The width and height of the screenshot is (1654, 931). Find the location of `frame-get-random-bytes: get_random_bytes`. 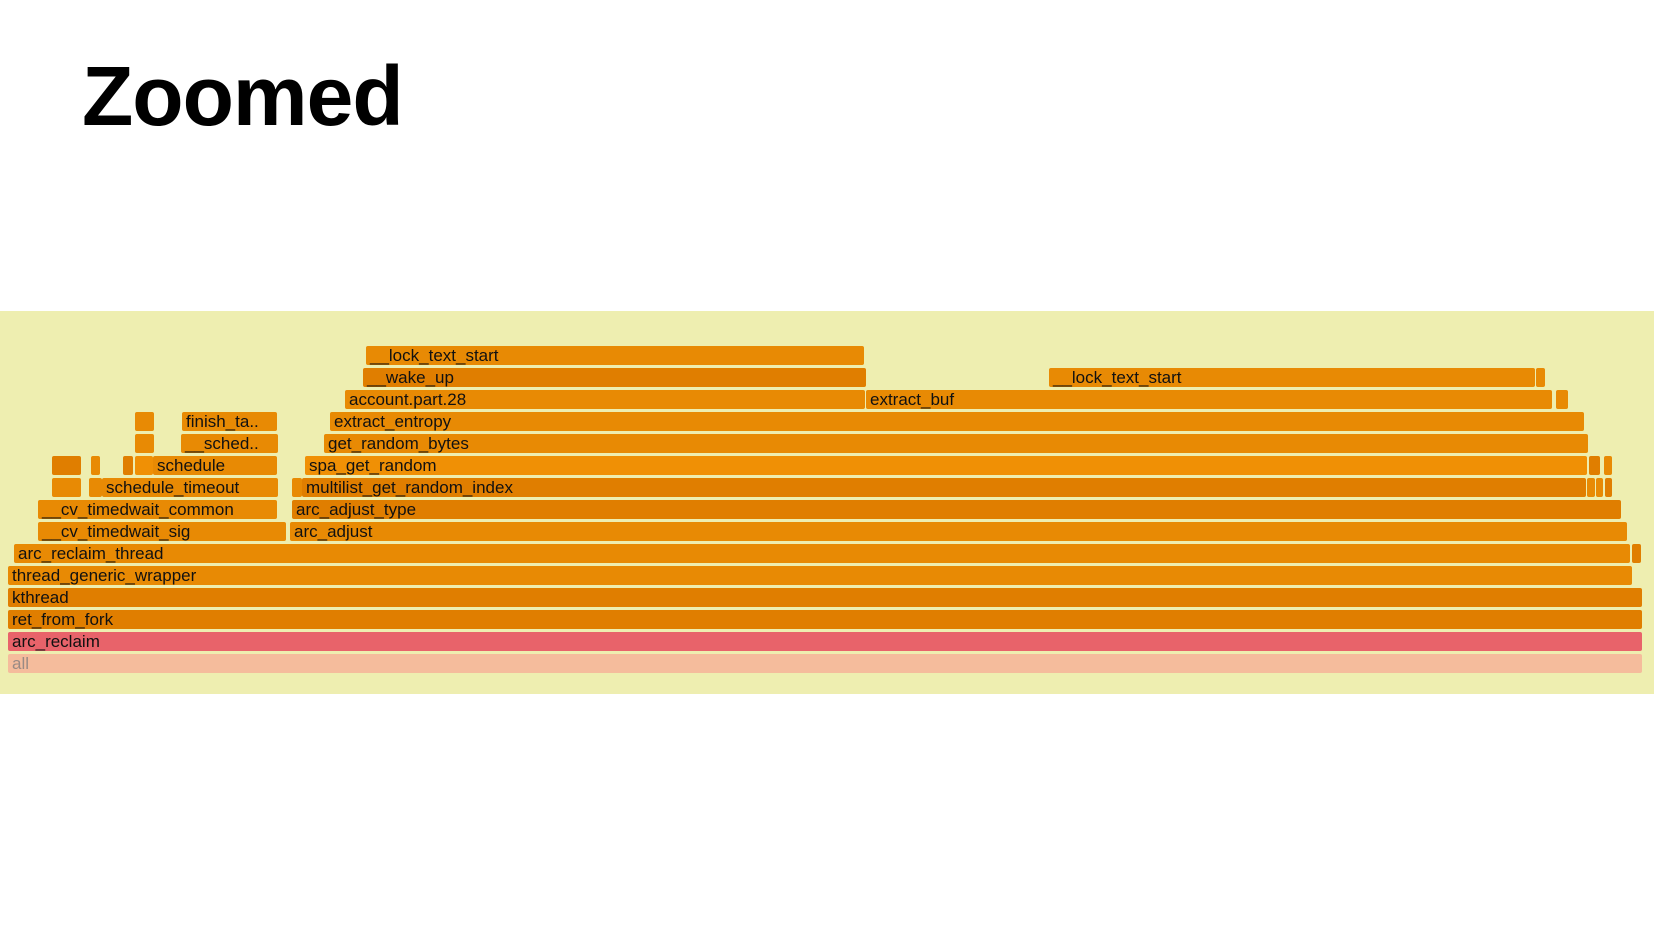

frame-get-random-bytes: get_random_bytes is located at coordinates (956, 443).